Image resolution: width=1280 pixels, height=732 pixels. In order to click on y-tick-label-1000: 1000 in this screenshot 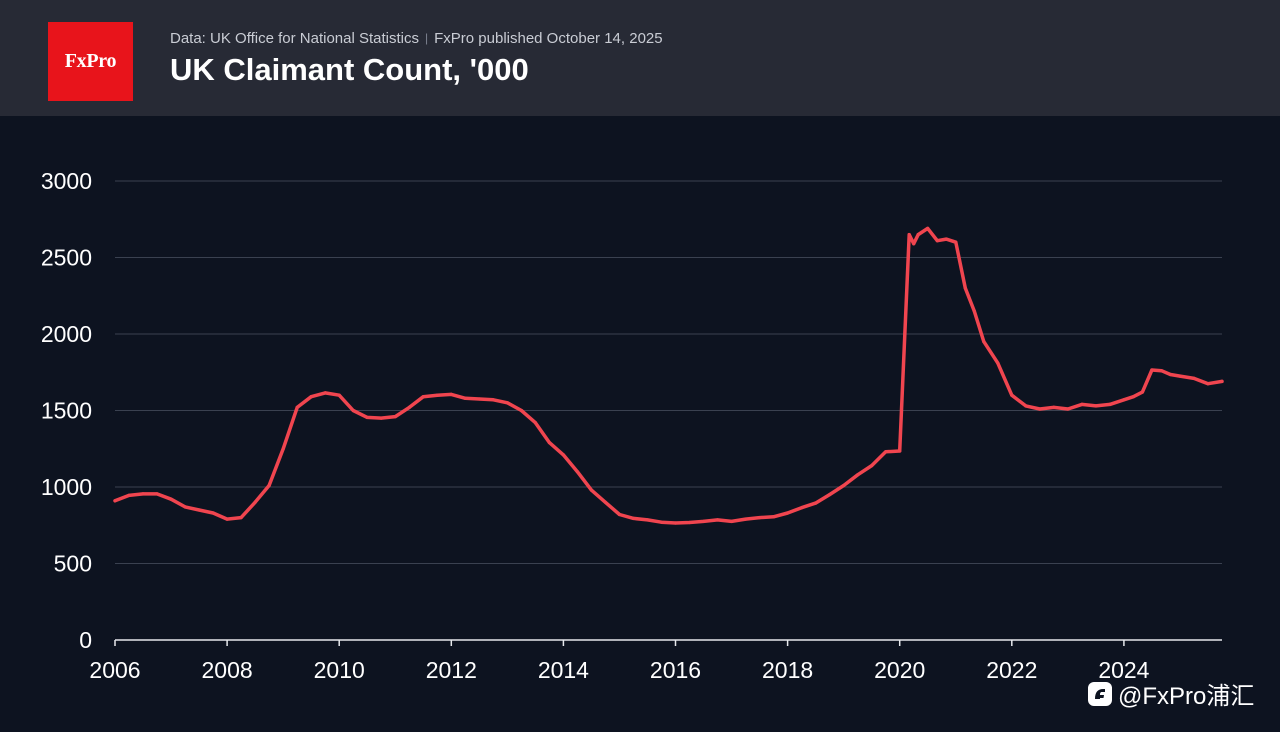, I will do `click(66, 487)`.